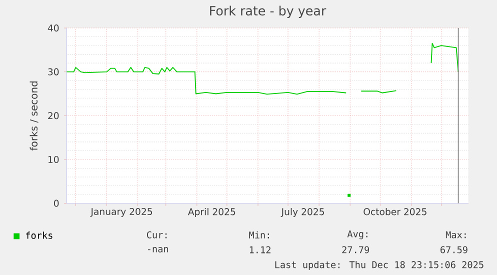  I want to click on x-tick-label: April 2025, so click(212, 213).